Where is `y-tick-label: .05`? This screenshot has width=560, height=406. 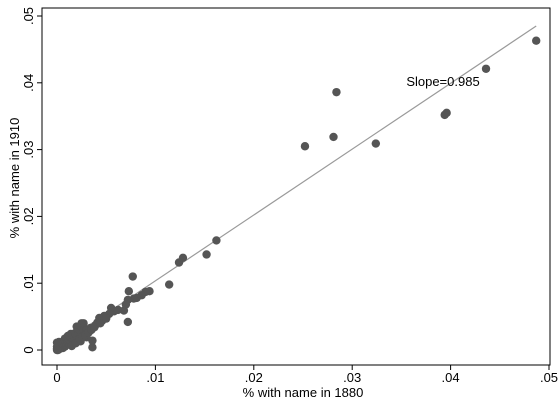
y-tick-label: .05 is located at coordinates (28, 16).